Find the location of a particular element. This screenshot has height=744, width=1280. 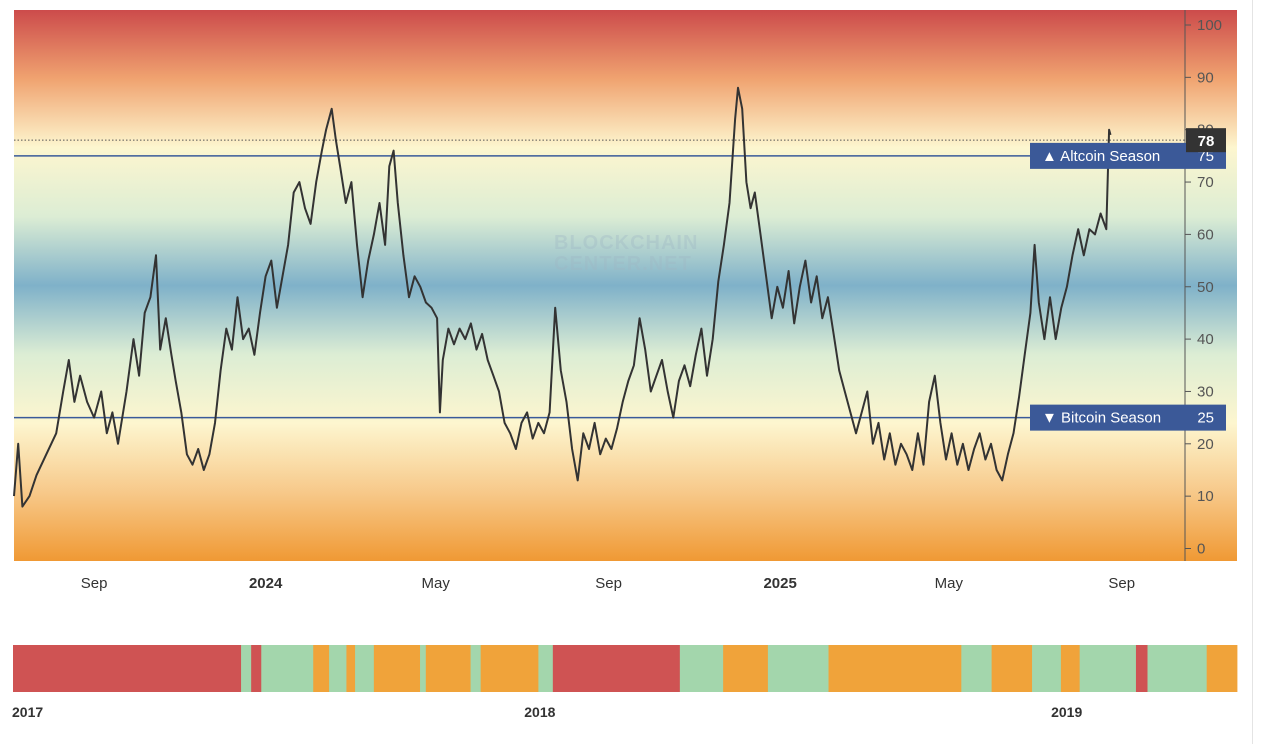

reference-tag-value: 25 is located at coordinates (1205, 418).